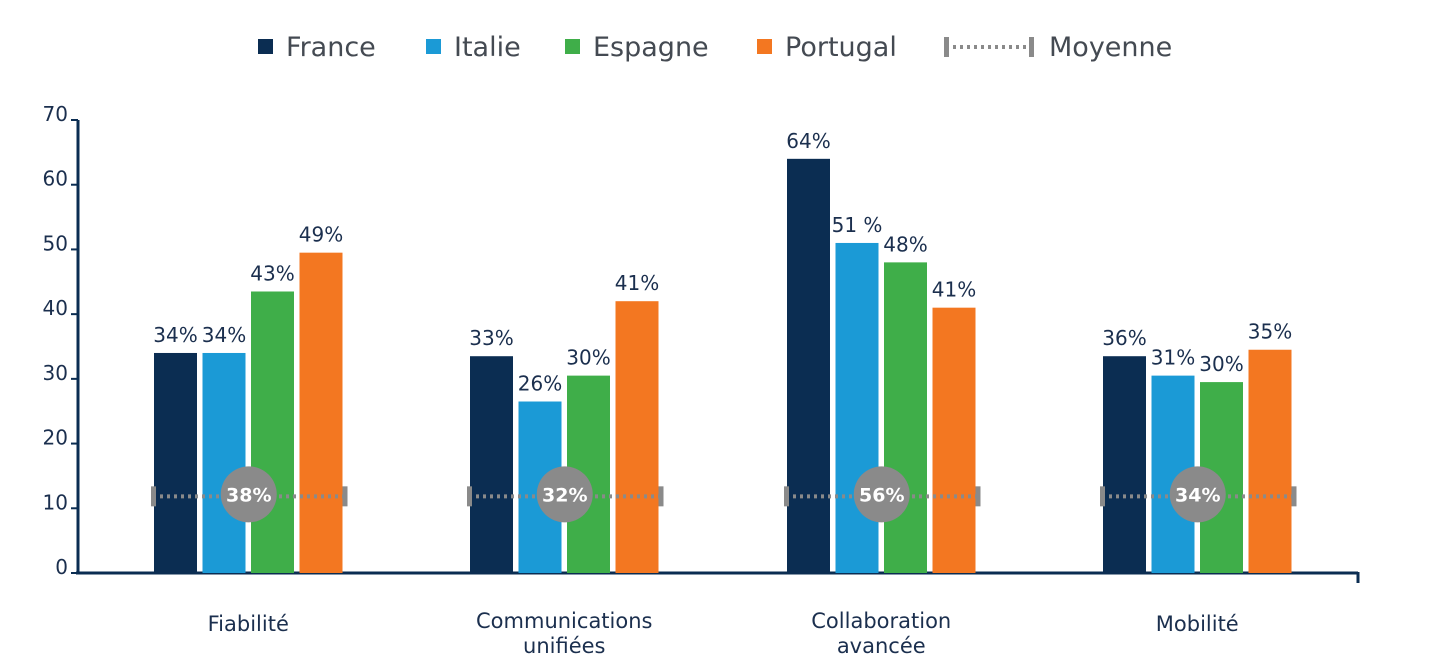  What do you see at coordinates (55, 308) in the screenshot?
I see `y-tick-label: 40` at bounding box center [55, 308].